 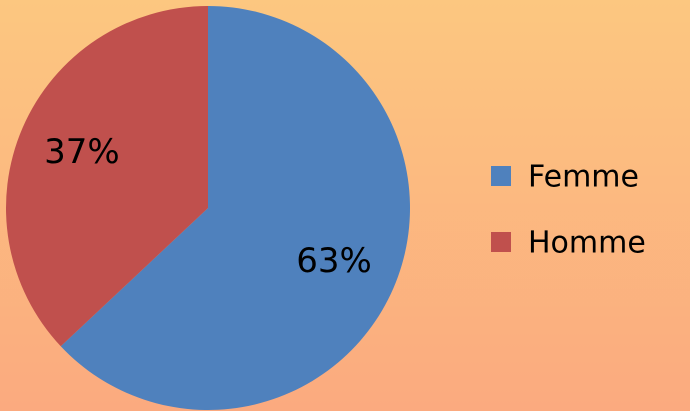 What do you see at coordinates (334, 261) in the screenshot?
I see `data-label: 63%` at bounding box center [334, 261].